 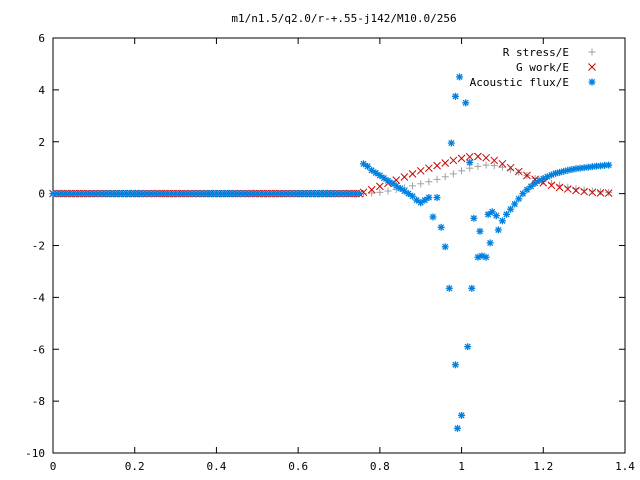 What do you see at coordinates (38, 349) in the screenshot?
I see `y-tick-label: -6` at bounding box center [38, 349].